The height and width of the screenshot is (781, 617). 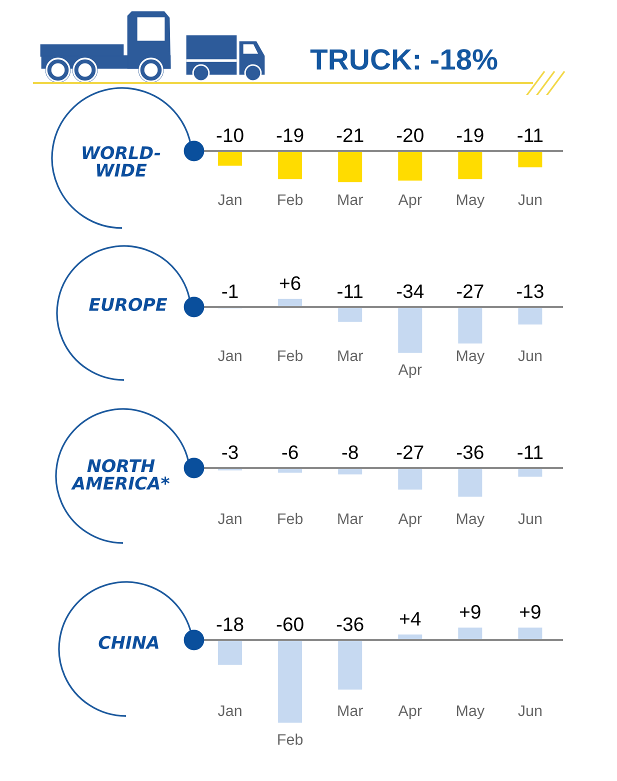 What do you see at coordinates (230, 135) in the screenshot?
I see `data-label: -10` at bounding box center [230, 135].